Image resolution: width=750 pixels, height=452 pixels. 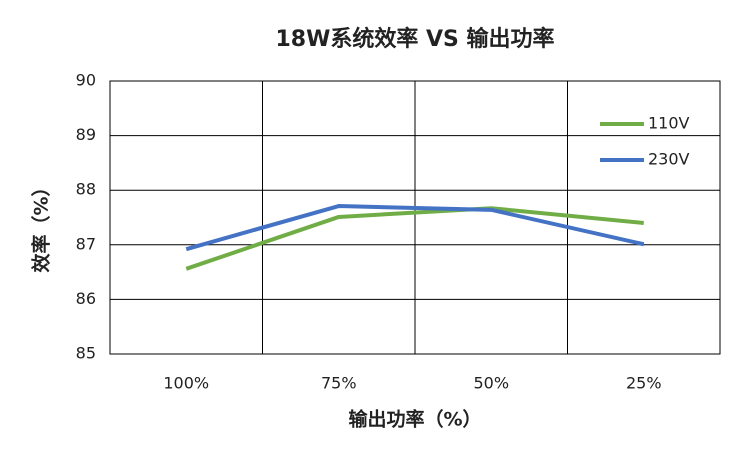 What do you see at coordinates (86, 134) in the screenshot?
I see `y-tick-label: 89` at bounding box center [86, 134].